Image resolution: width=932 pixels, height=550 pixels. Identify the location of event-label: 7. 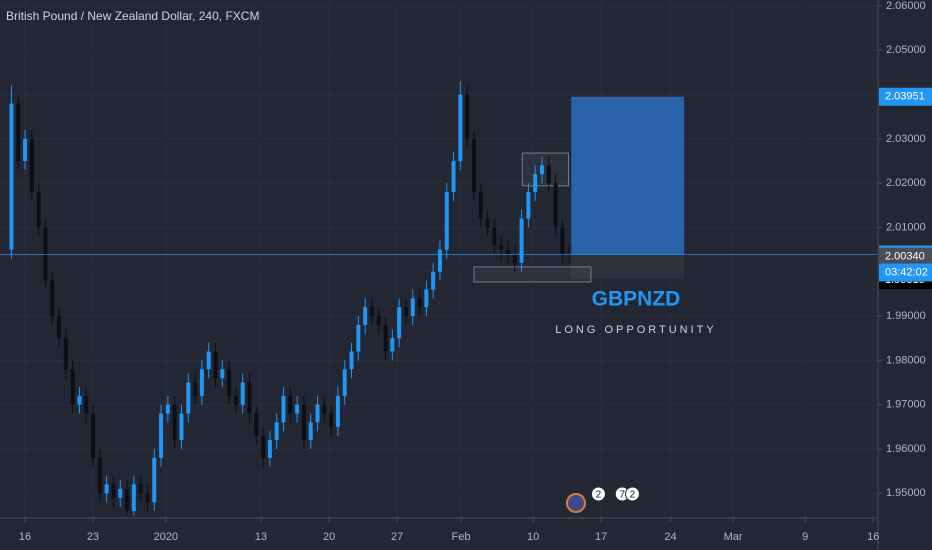
(622, 495).